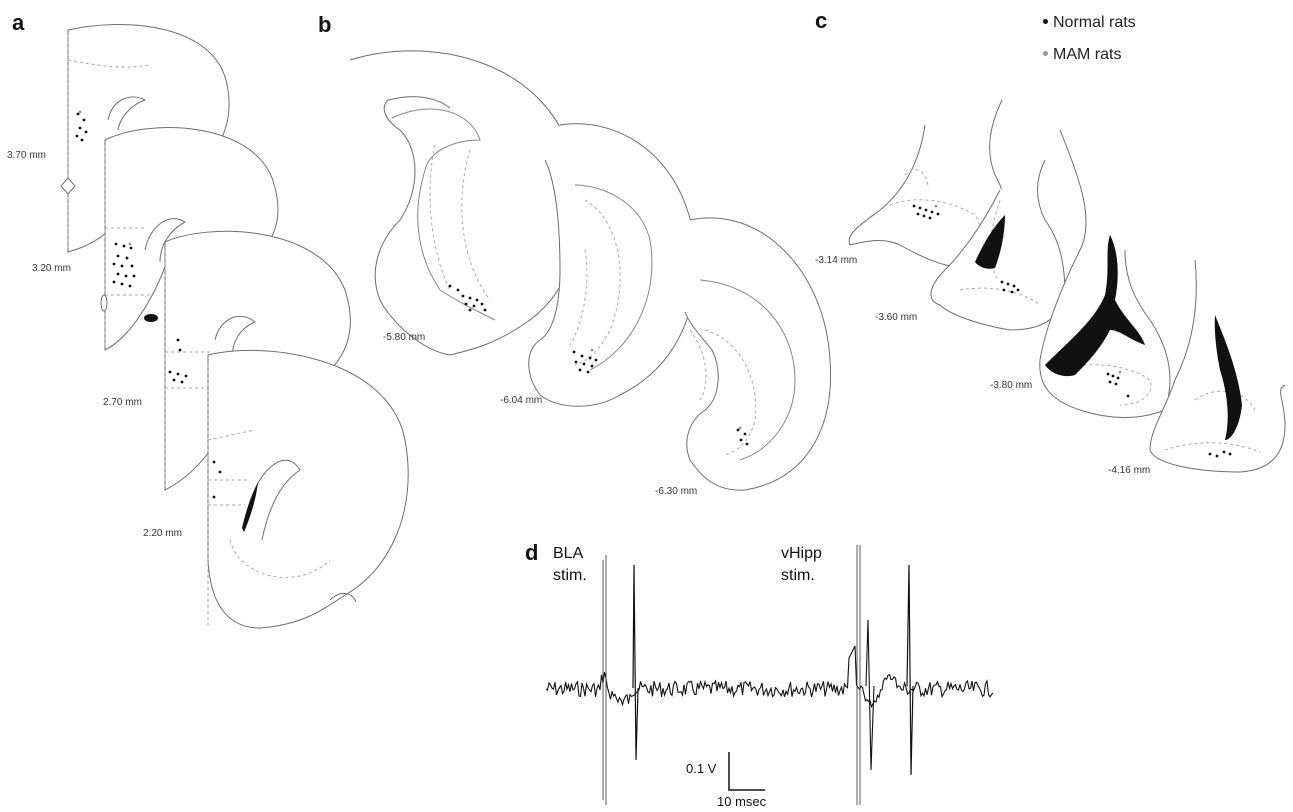 This screenshot has height=812, width=1293. I want to click on depth-label: 2.70 mm, so click(122, 402).